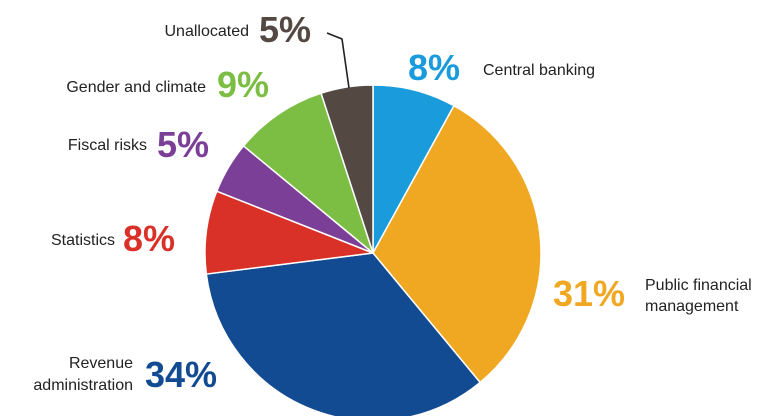 Image resolution: width=773 pixels, height=416 pixels. Describe the element at coordinates (589, 293) in the screenshot. I see `slice-public-financial-management-percent: 31%` at that location.